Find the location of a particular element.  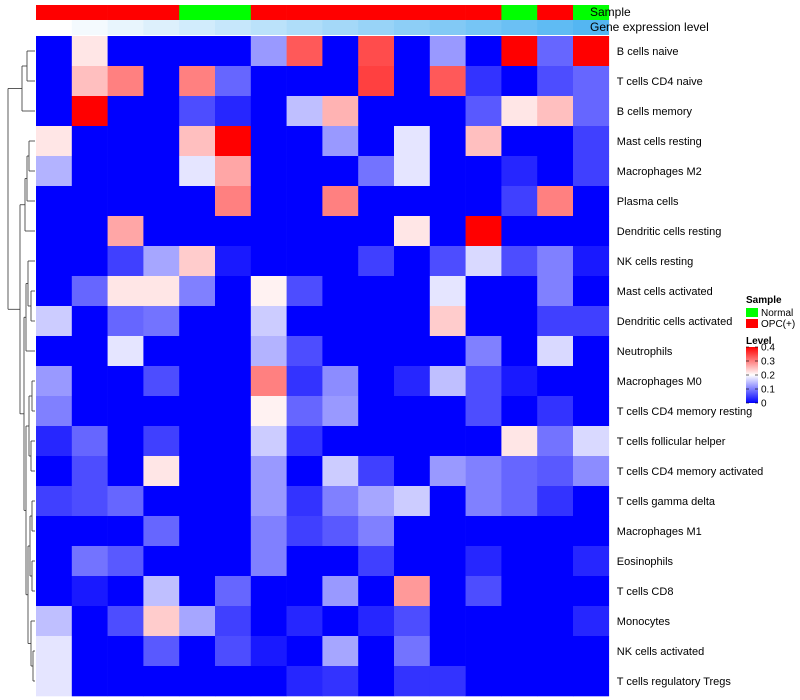

legend-level-title: Level is located at coordinates (759, 341).